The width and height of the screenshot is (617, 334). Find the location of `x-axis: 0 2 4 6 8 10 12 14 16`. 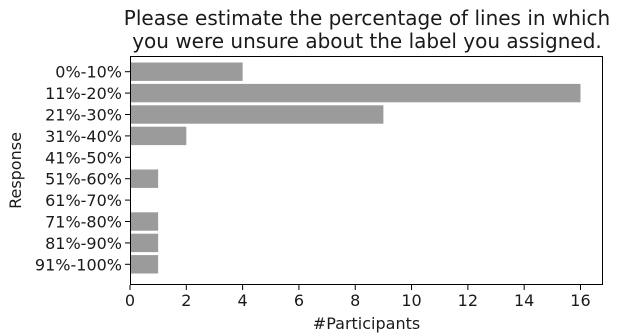

x-axis: 0 2 4 6 8 10 12 14 16 is located at coordinates (358, 297).